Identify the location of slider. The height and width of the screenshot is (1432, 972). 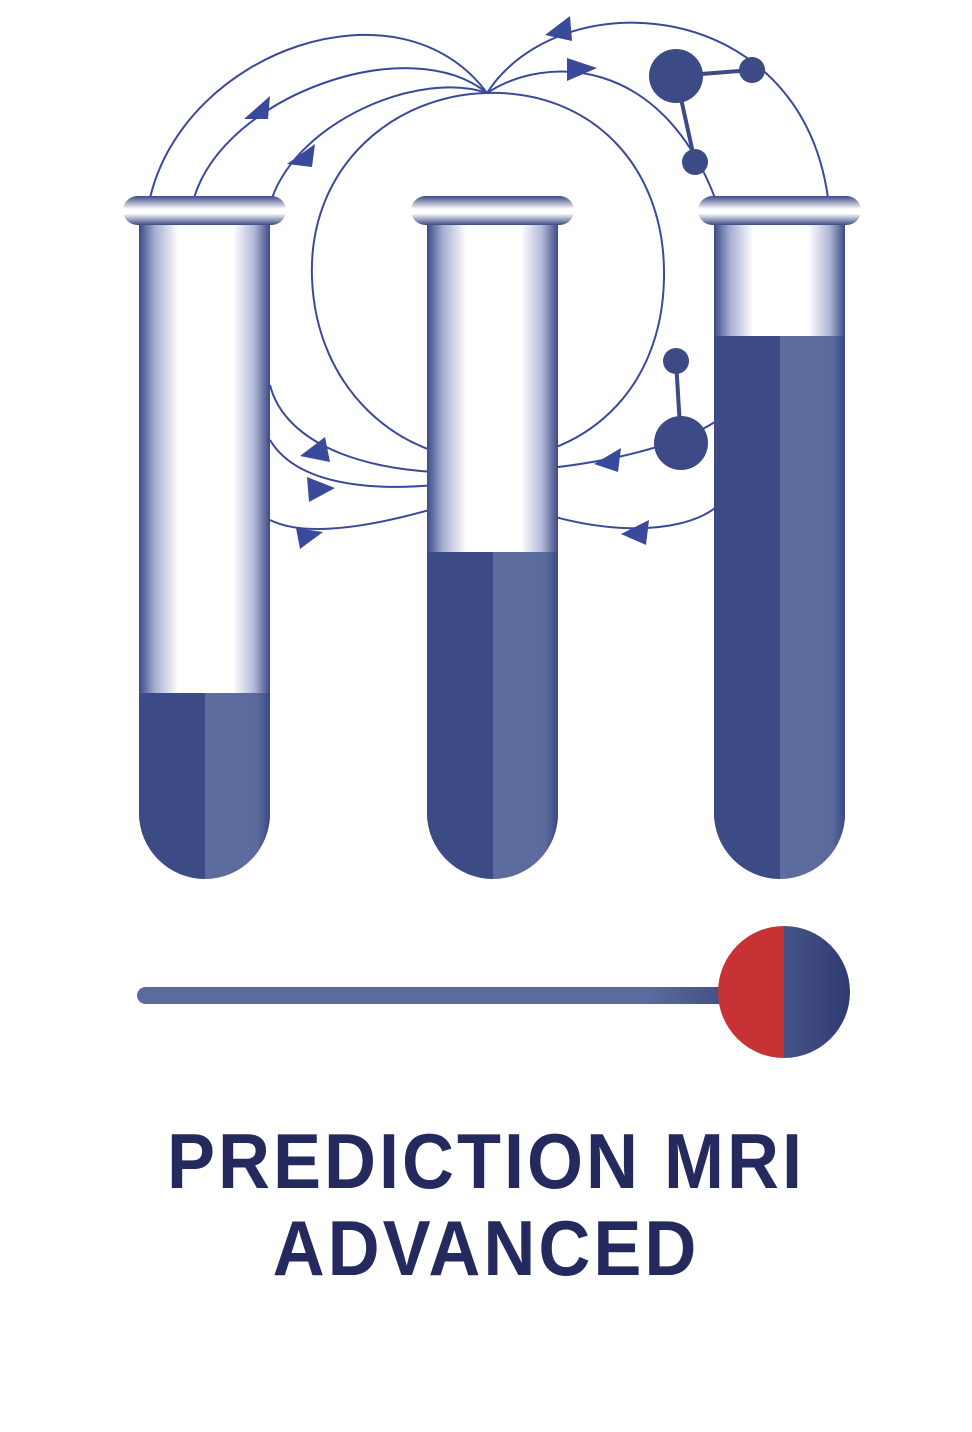
(493, 992).